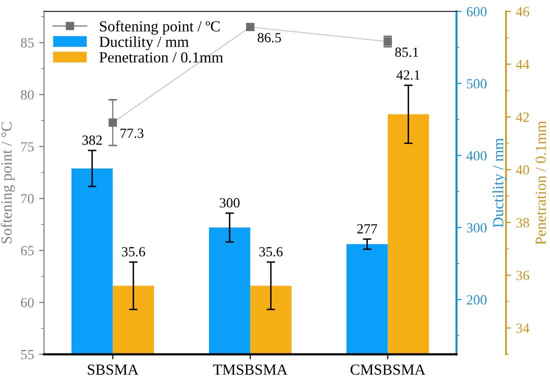 The height and width of the screenshot is (381, 550). What do you see at coordinates (499, 183) in the screenshot?
I see `y2-axis-title: Ductility / mm` at bounding box center [499, 183].